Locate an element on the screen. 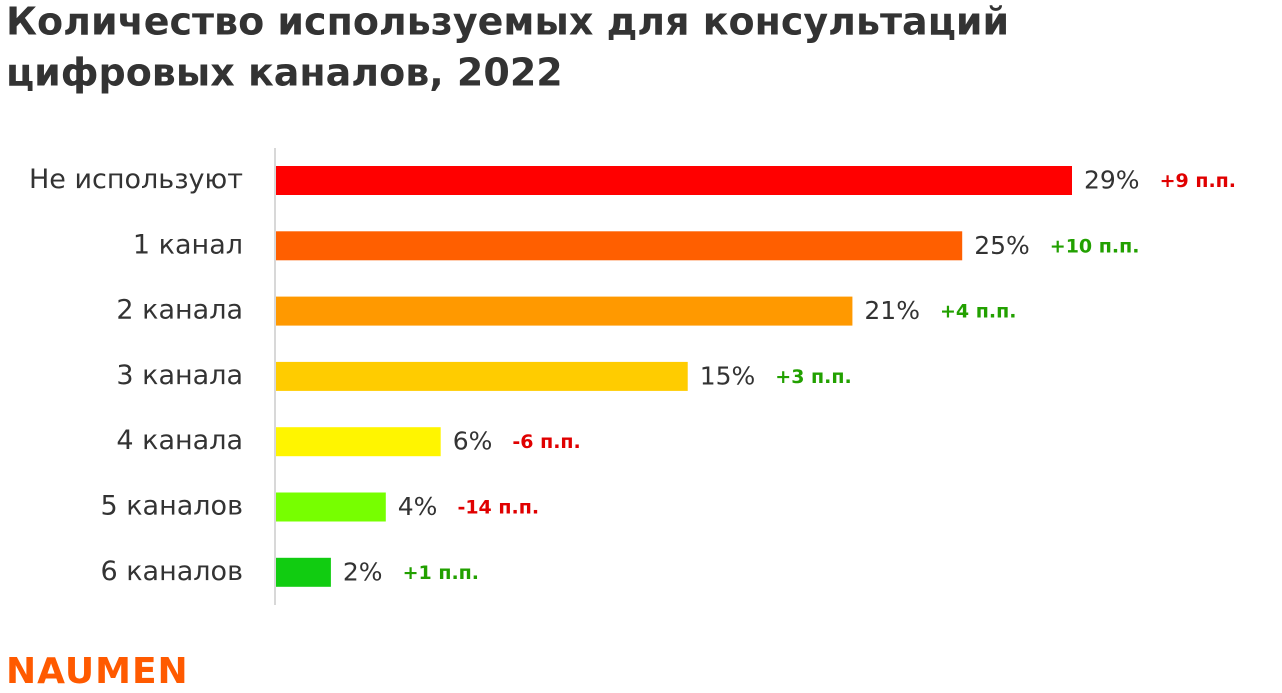 The width and height of the screenshot is (1282, 693). change-label: +1 п.п. is located at coordinates (441, 573).